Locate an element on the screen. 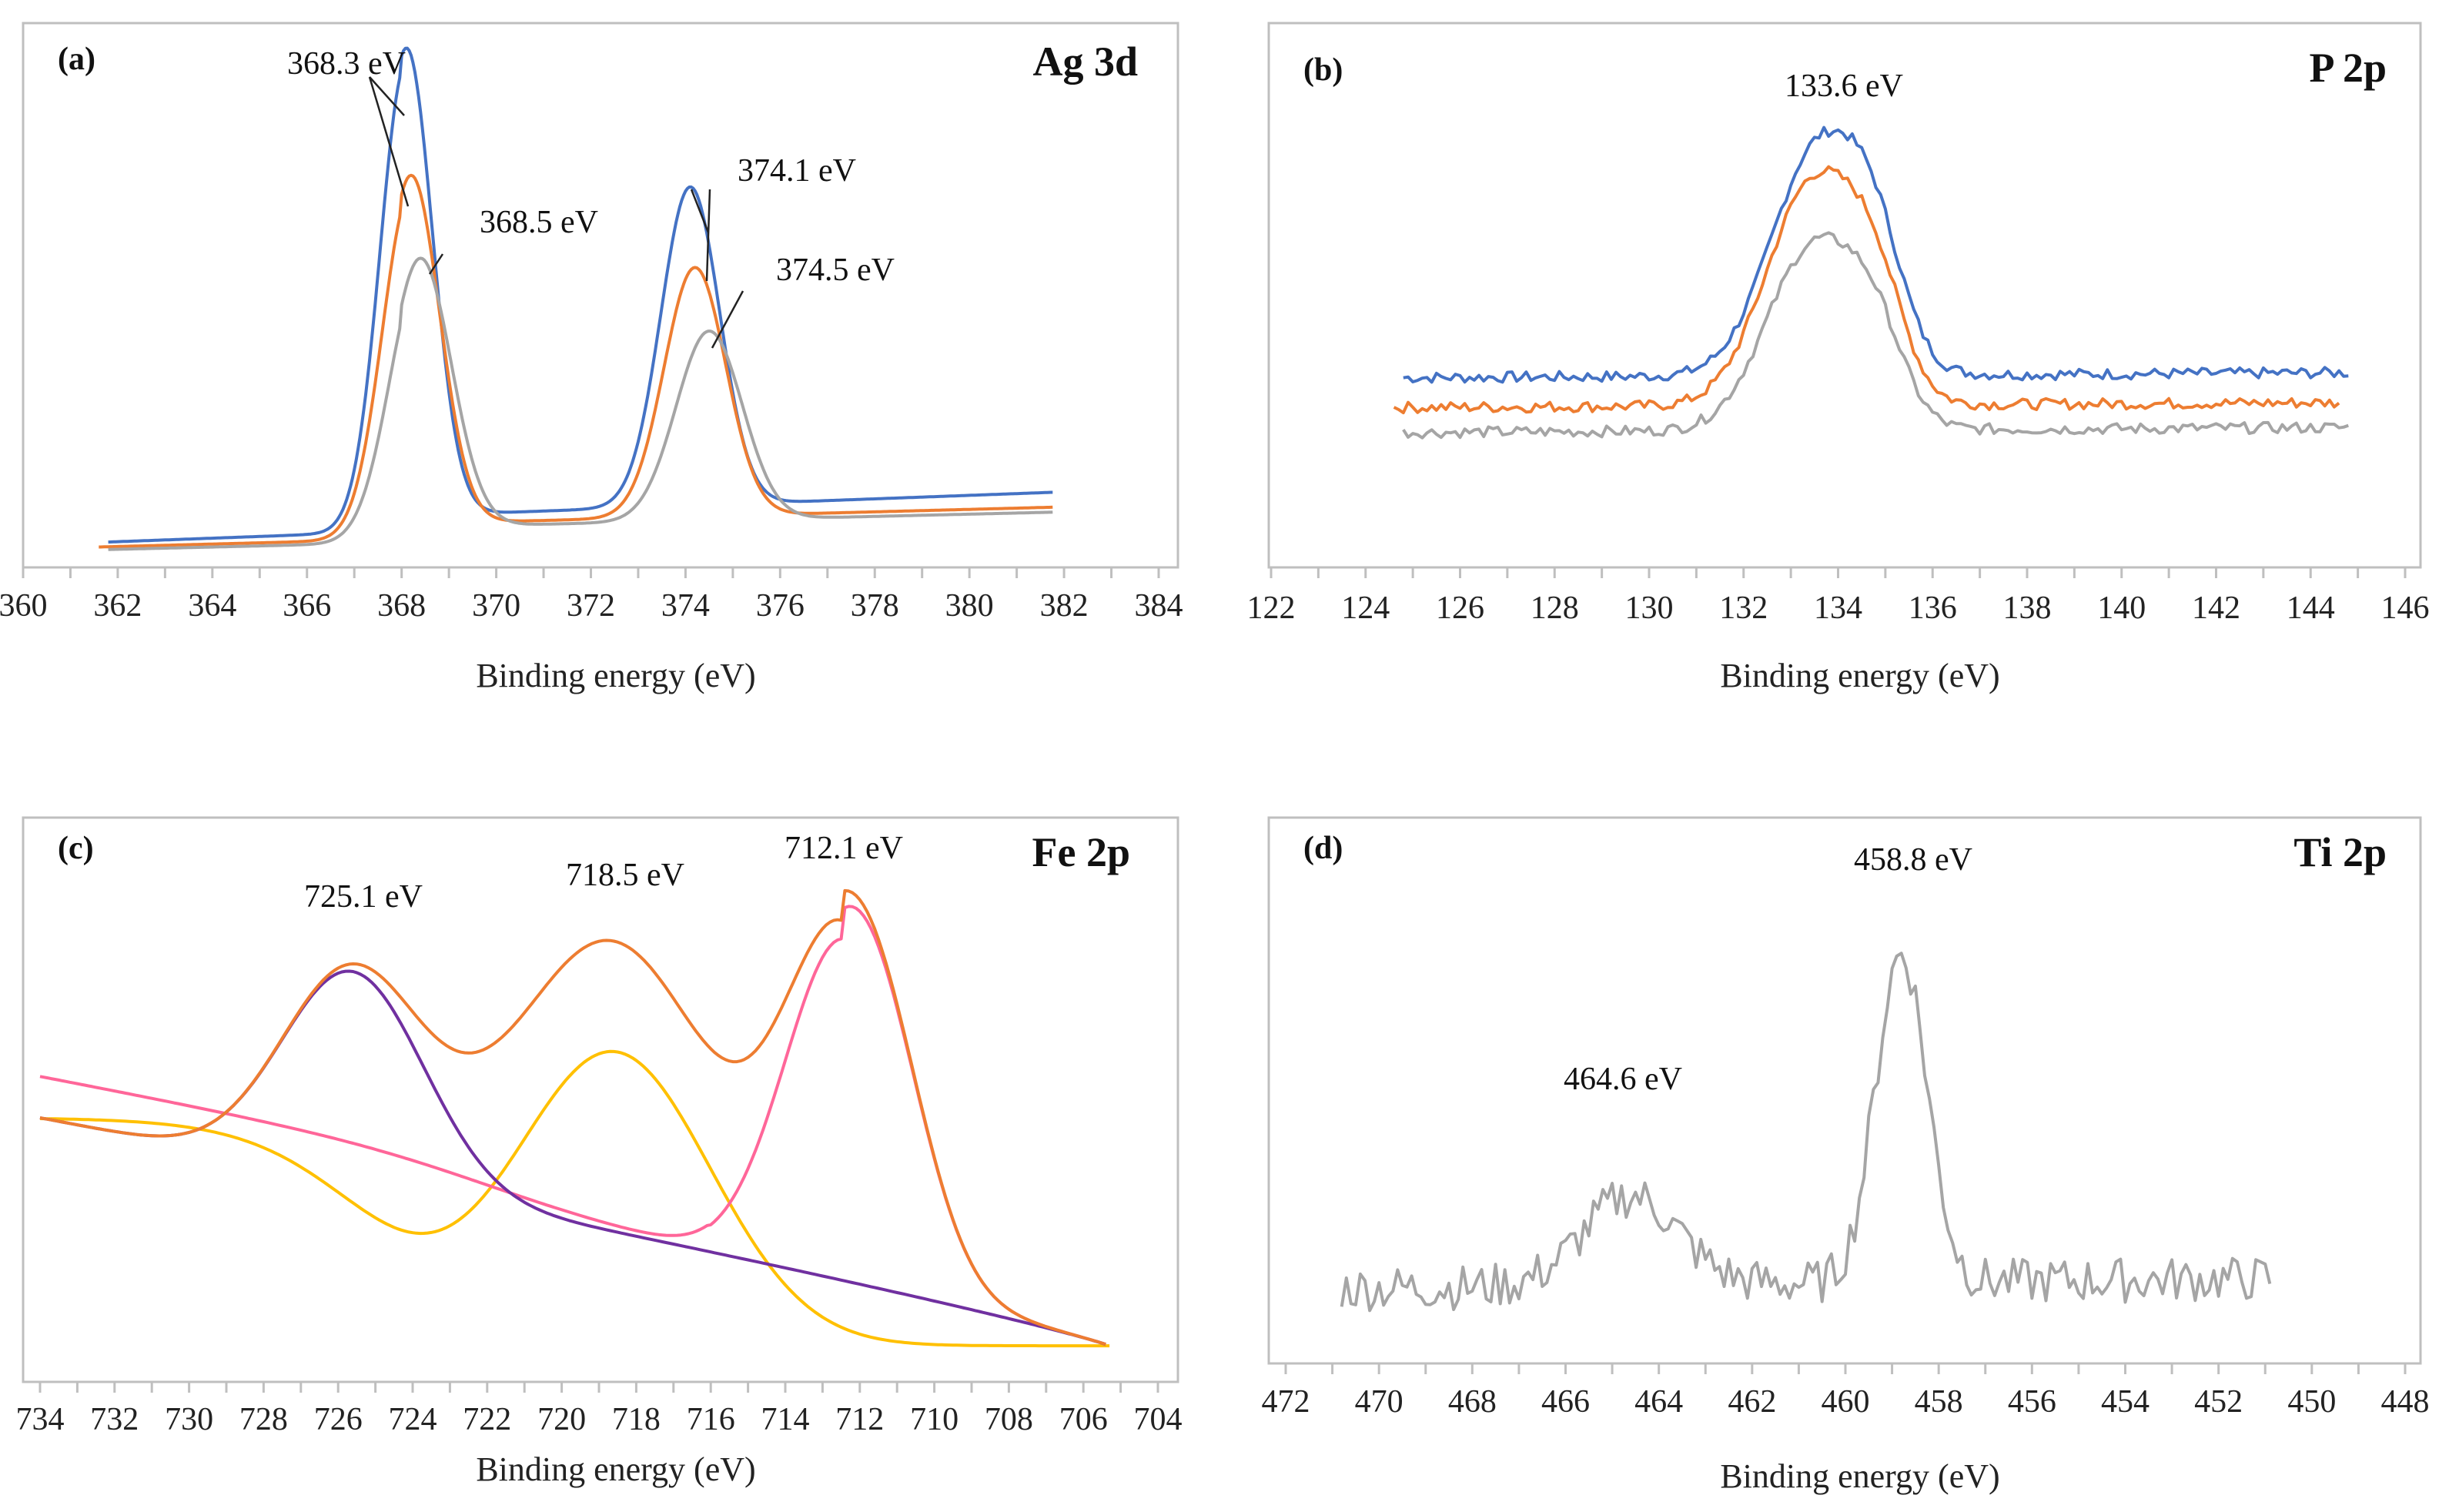 The image size is (2459, 1512). peak-annotation: 368.5 eV is located at coordinates (539, 222).